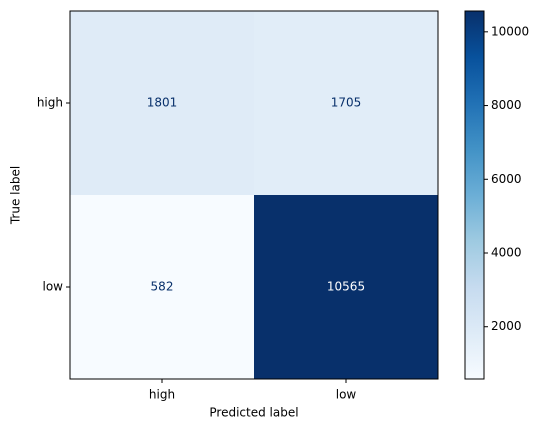  I want to click on colorbar-tick-label: 10000, so click(510, 31).